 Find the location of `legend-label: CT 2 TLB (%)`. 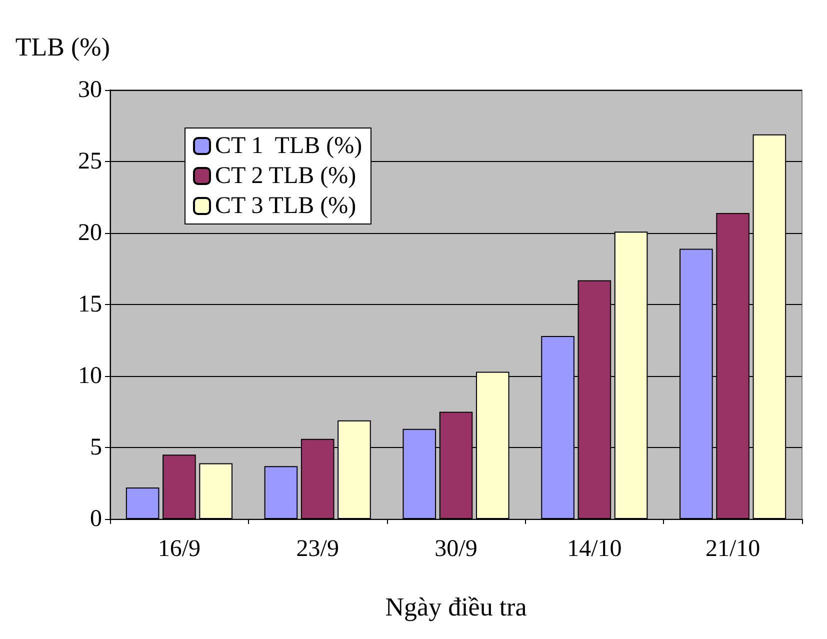

legend-label: CT 2 TLB (%) is located at coordinates (285, 176).